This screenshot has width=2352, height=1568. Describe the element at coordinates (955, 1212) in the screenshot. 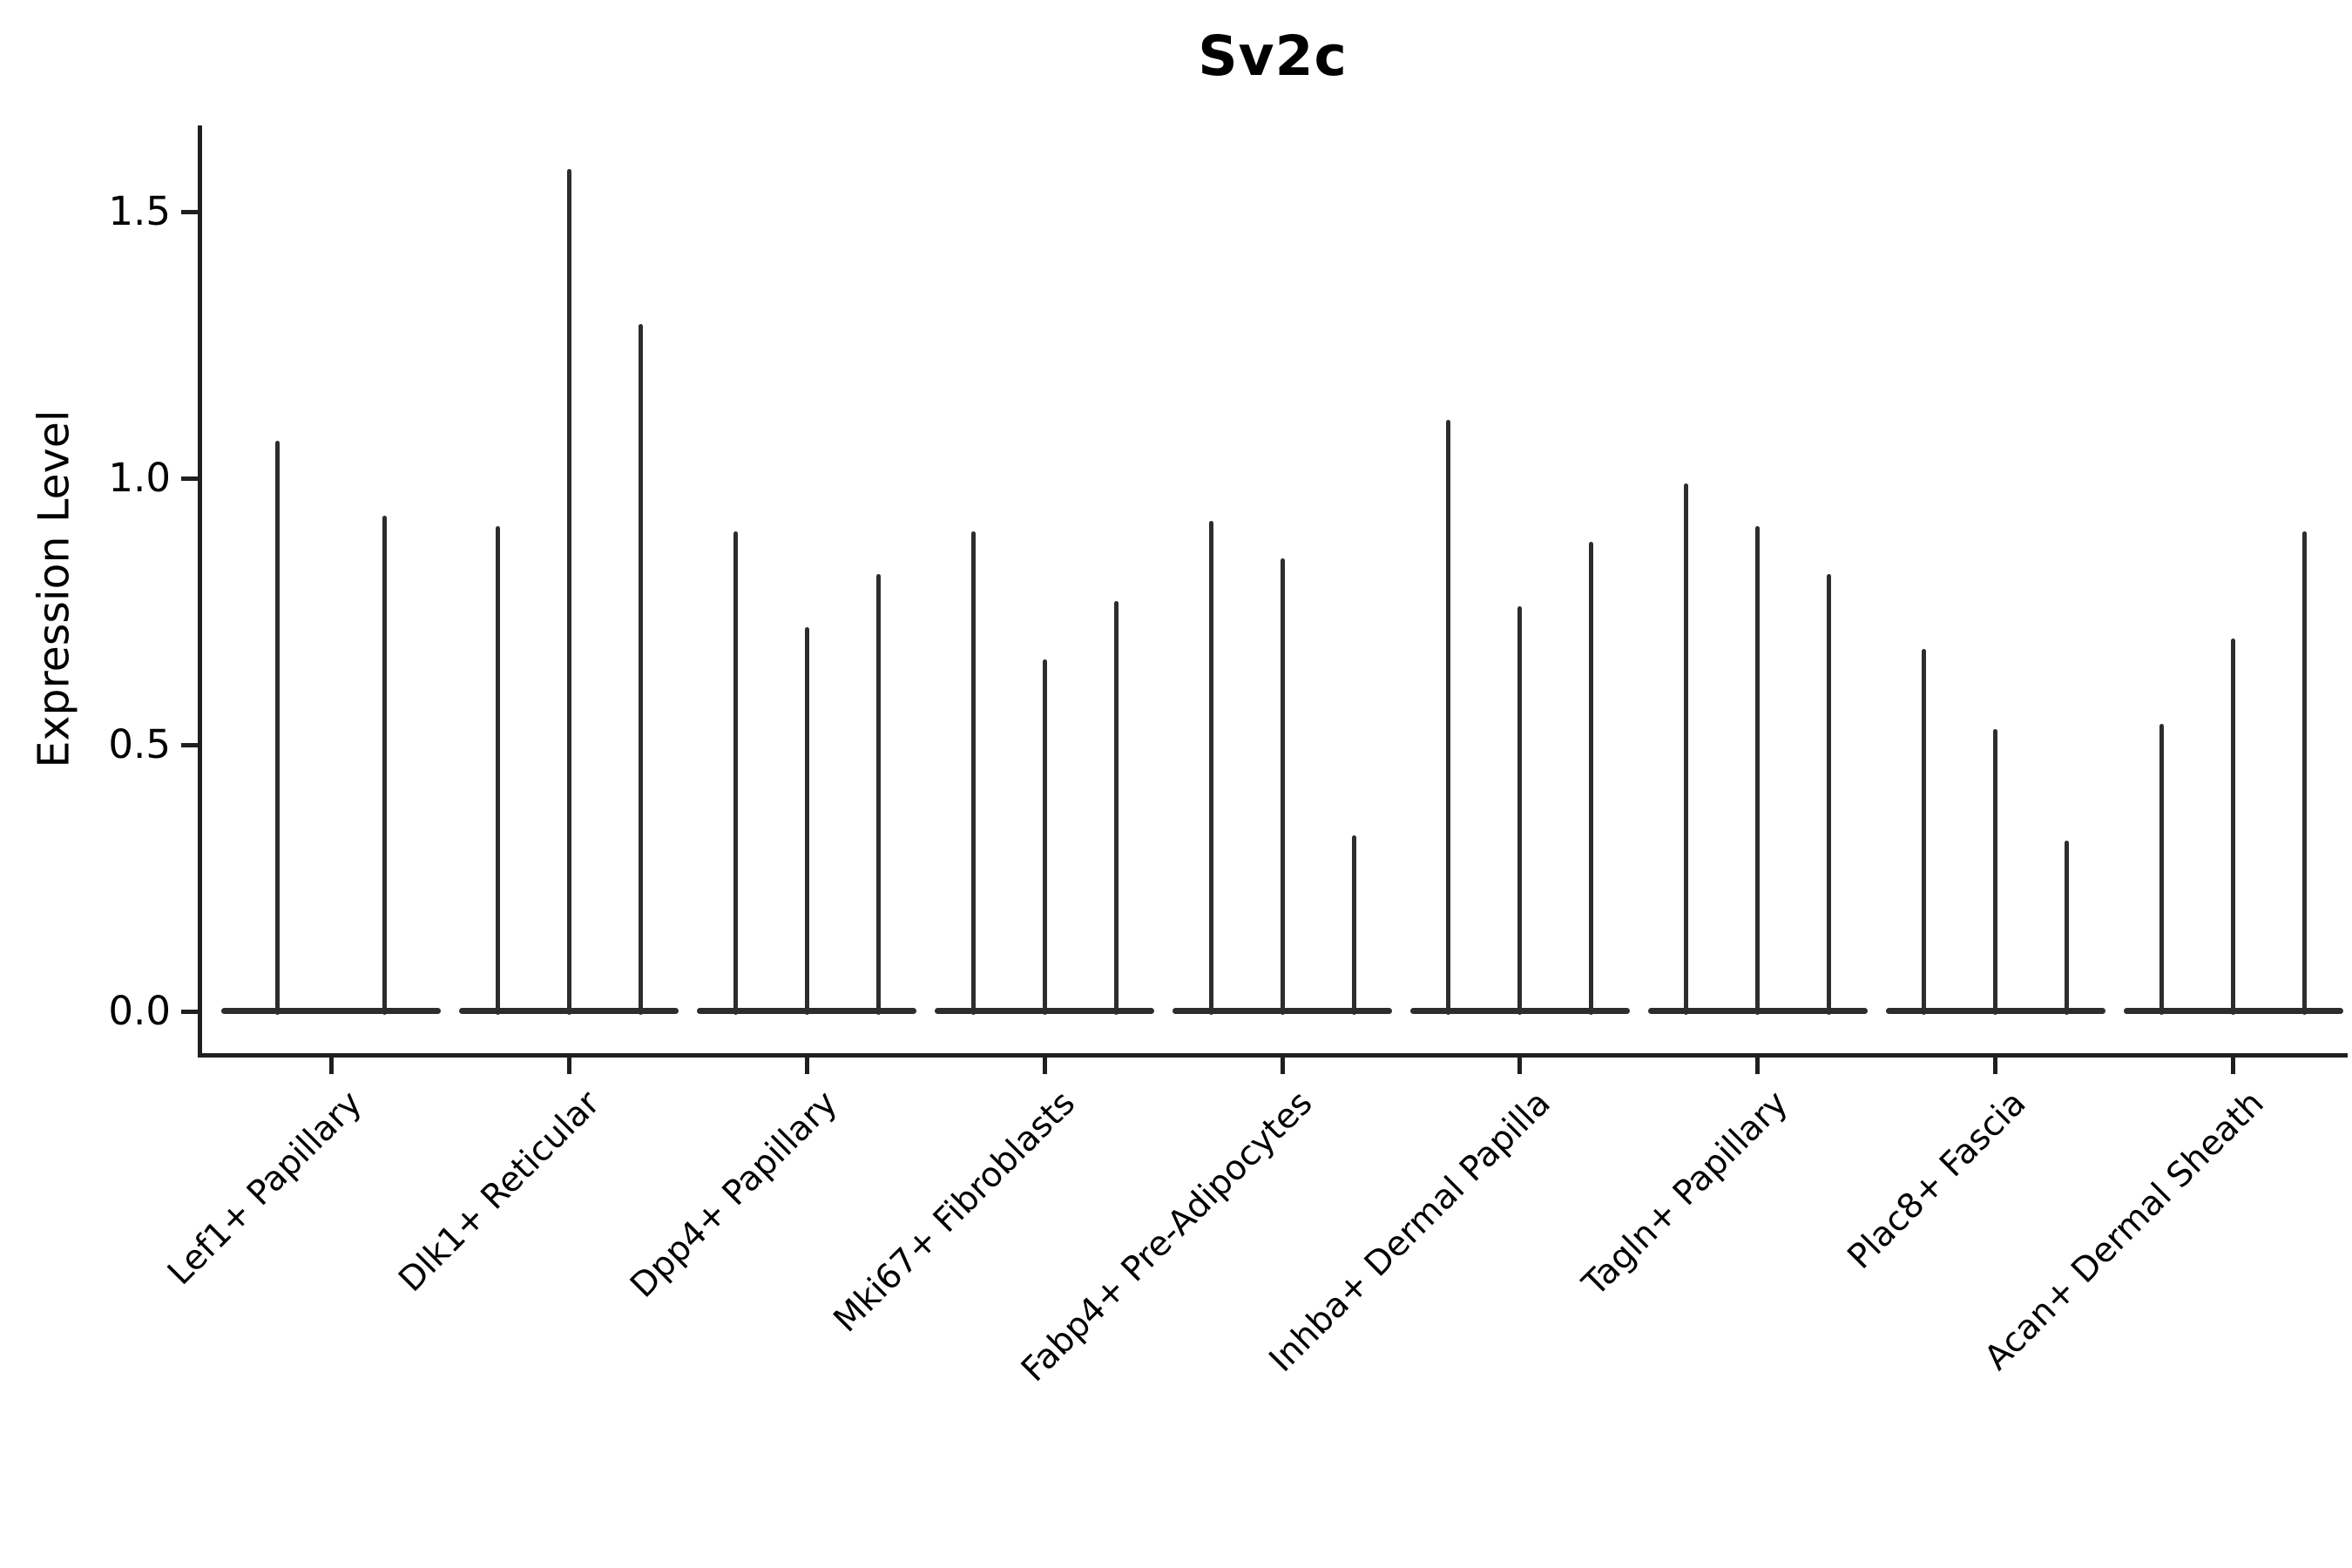

I see `x-tick-label: Mki67+ Fibroblasts` at that location.